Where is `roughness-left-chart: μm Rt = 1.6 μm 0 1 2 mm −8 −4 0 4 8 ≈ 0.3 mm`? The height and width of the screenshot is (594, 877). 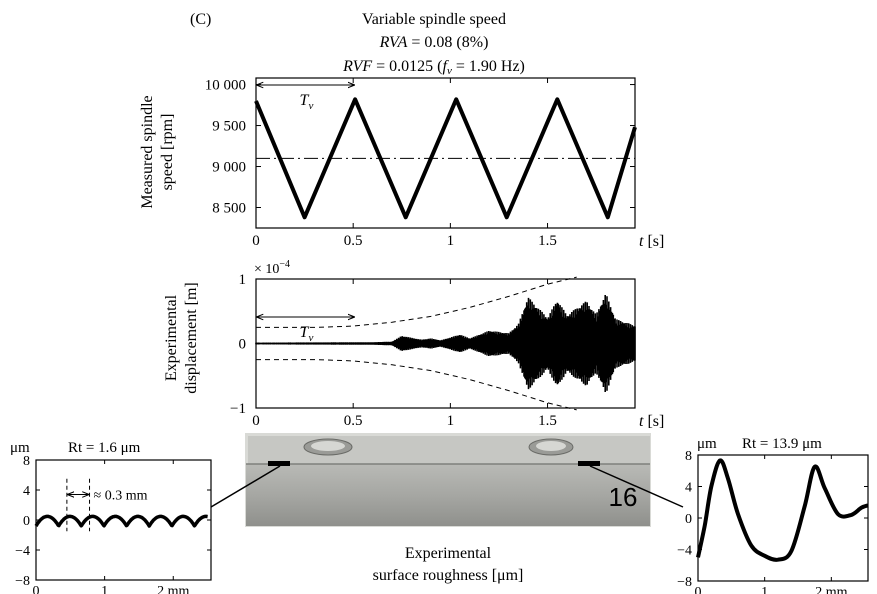
roughness-left-chart: μm Rt = 1.6 μm 0 1 2 mm −8 −4 0 4 8 ≈ 0.3 mm is located at coordinates (111, 517).